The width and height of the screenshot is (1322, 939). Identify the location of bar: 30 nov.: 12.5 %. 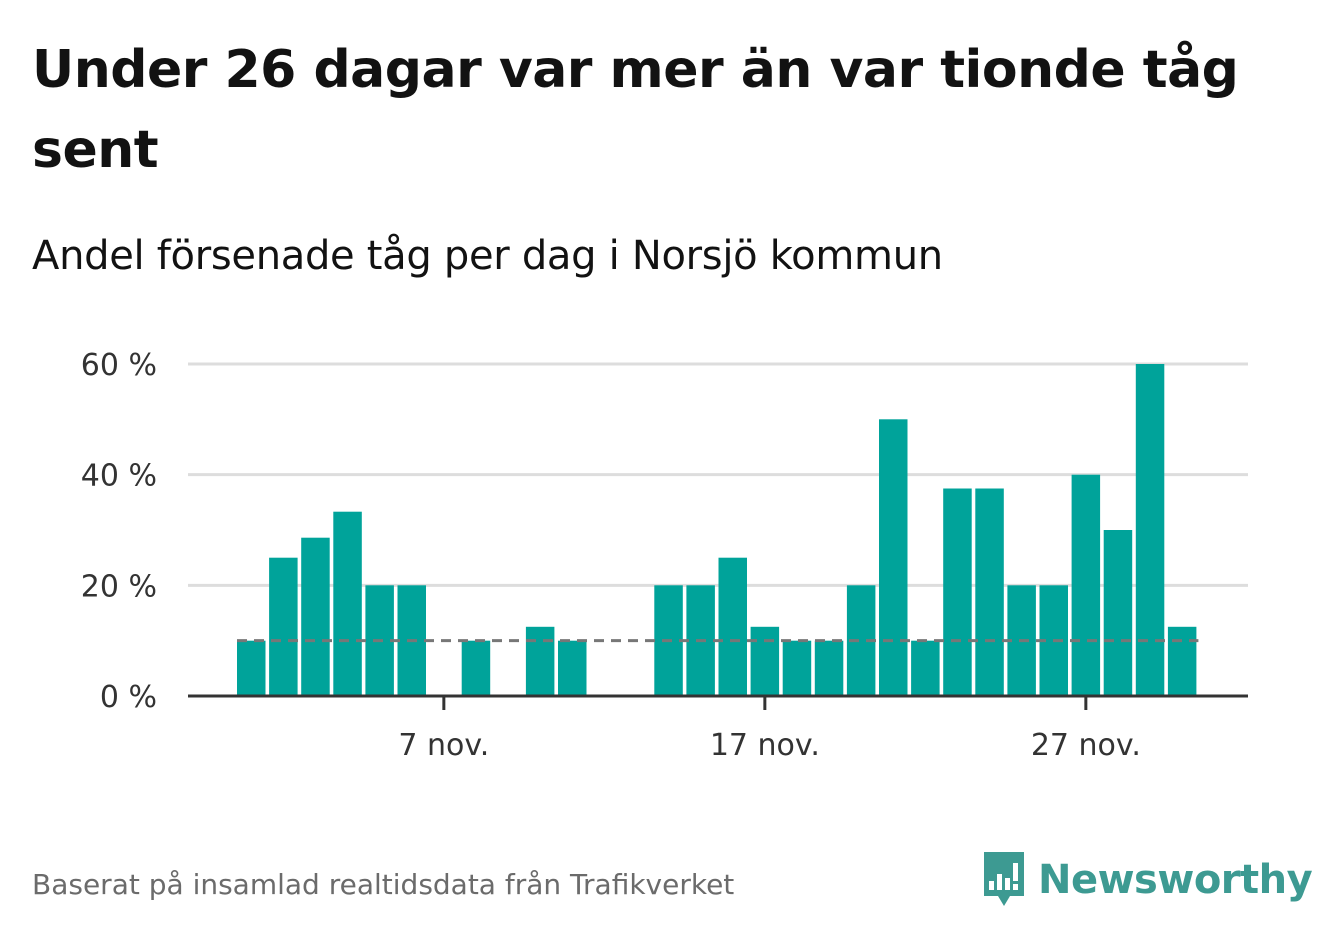
(1182, 661).